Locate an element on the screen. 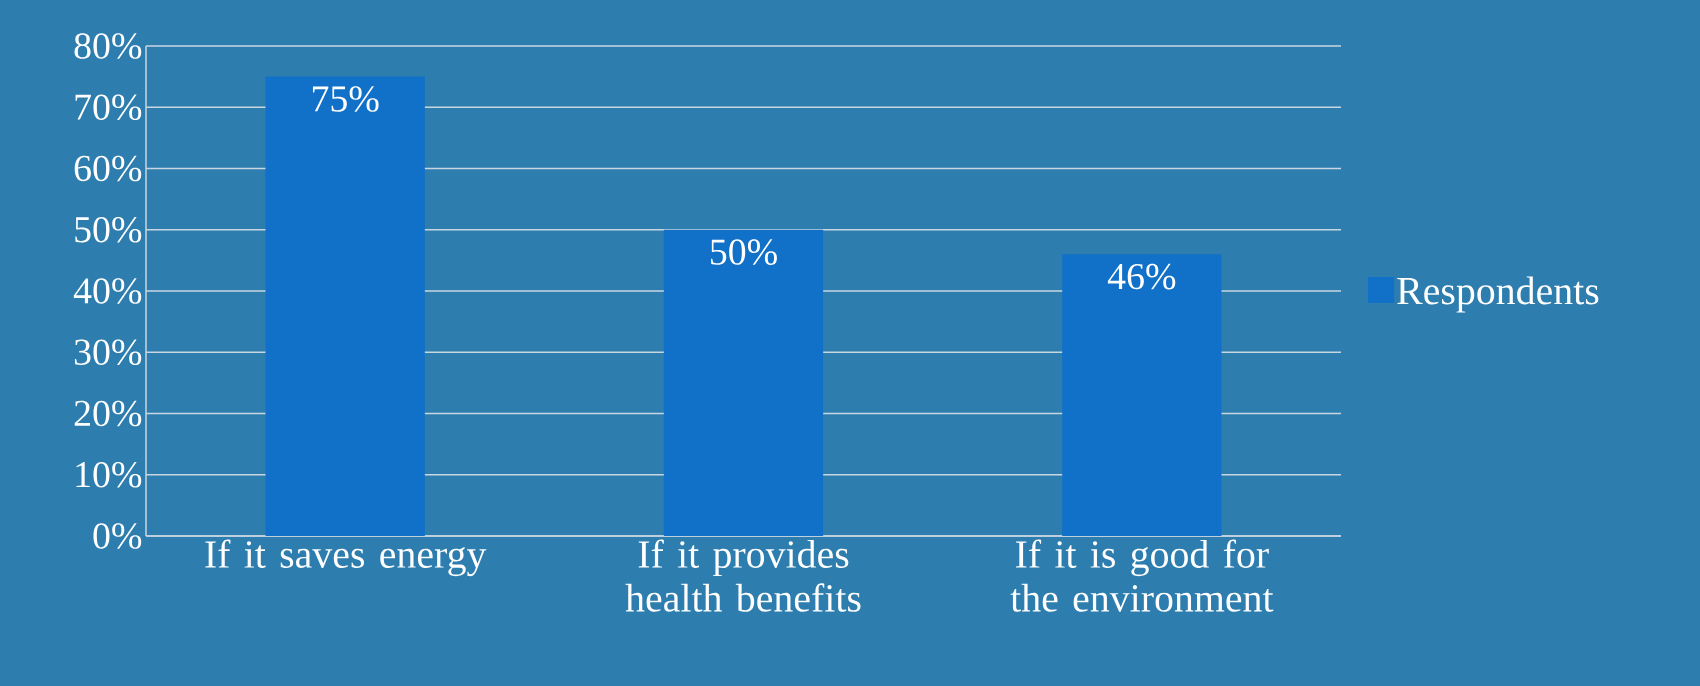 The width and height of the screenshot is (1700, 686). y-tick-label: 70% is located at coordinates (108, 107).